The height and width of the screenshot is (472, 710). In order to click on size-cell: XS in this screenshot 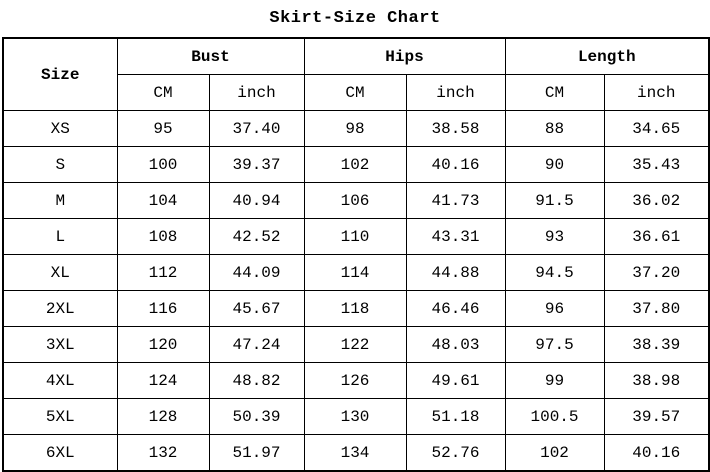, I will do `click(60, 128)`.